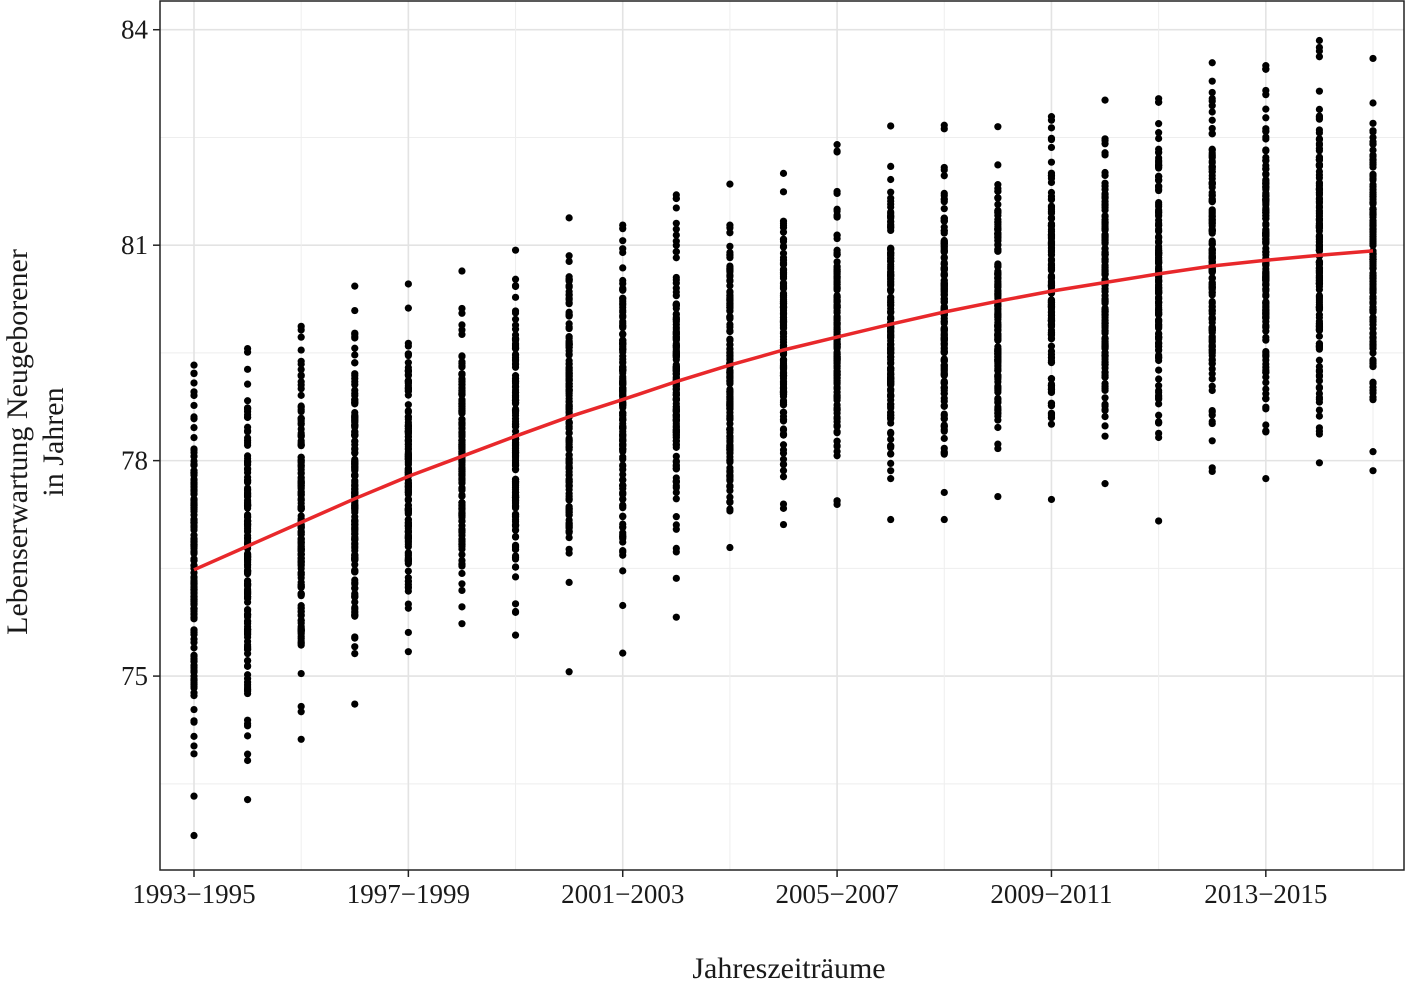 The height and width of the screenshot is (987, 1406). I want to click on y-axis: 75 78 81 84, so click(140, 353).